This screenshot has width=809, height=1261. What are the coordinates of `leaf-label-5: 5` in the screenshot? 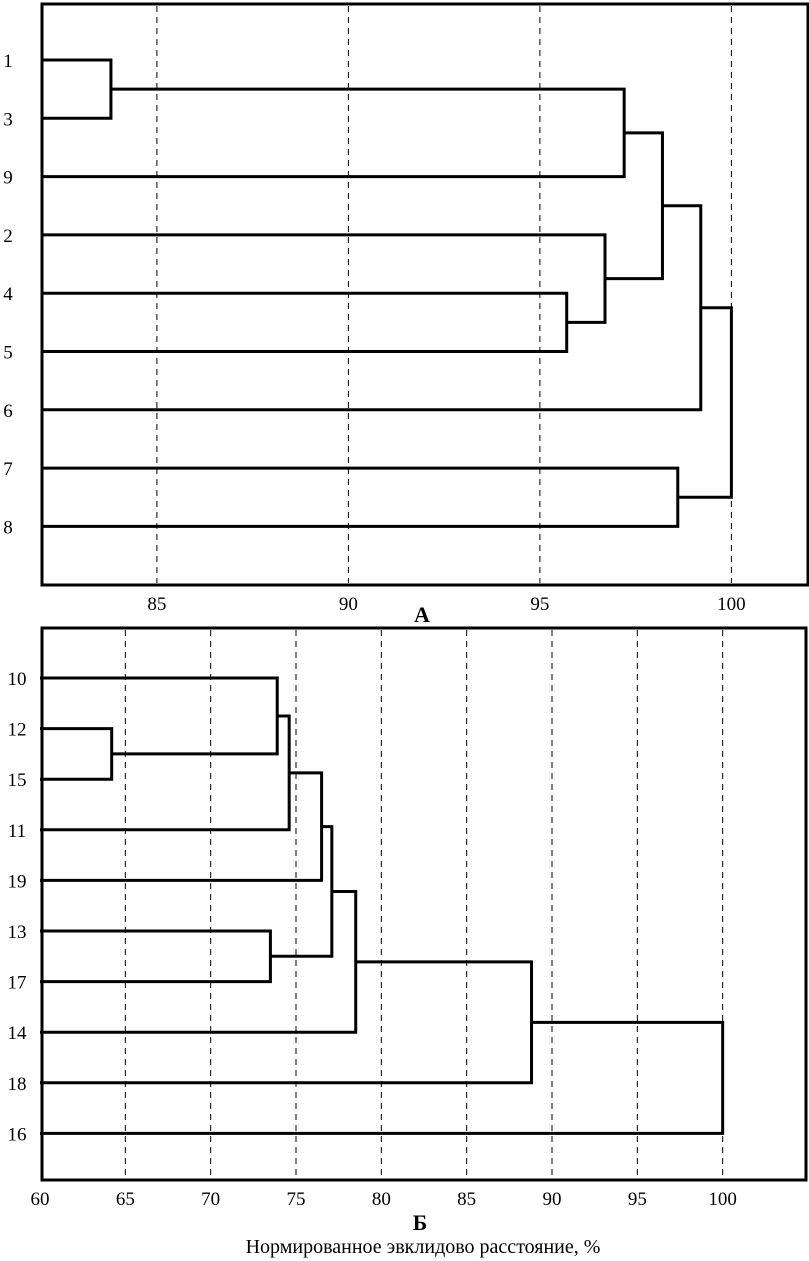 It's located at (8, 353).